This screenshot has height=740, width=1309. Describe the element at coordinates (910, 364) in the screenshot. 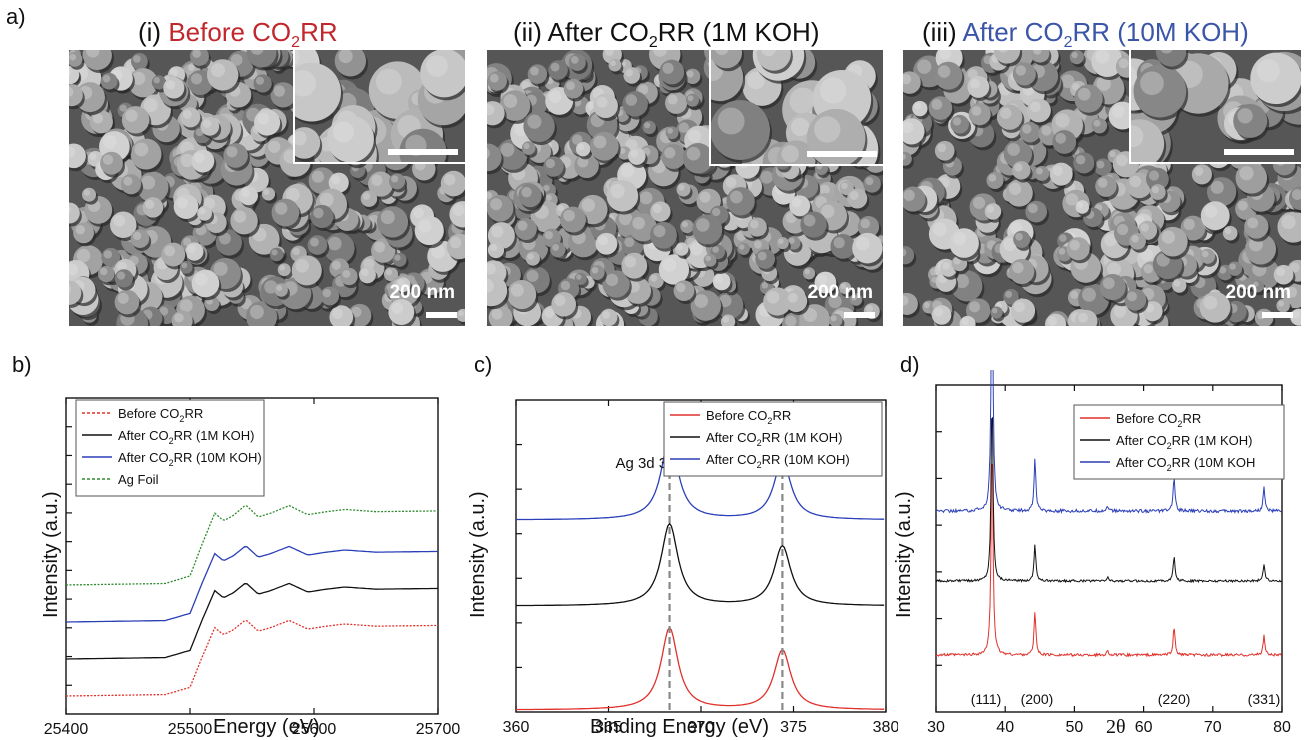

I see `panel-label-d: d)` at that location.